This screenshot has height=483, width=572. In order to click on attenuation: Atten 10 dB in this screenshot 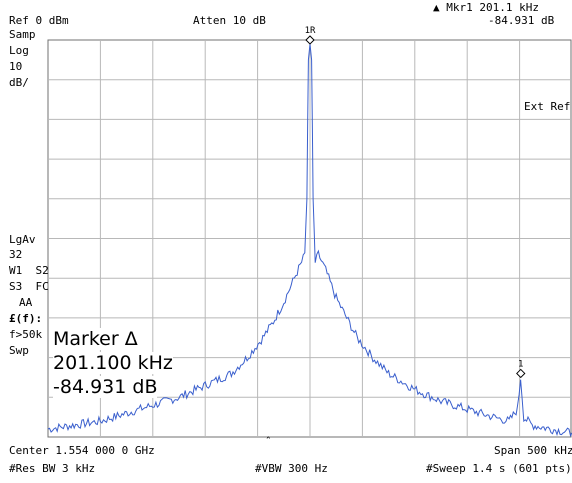, I will do `click(229, 20)`.